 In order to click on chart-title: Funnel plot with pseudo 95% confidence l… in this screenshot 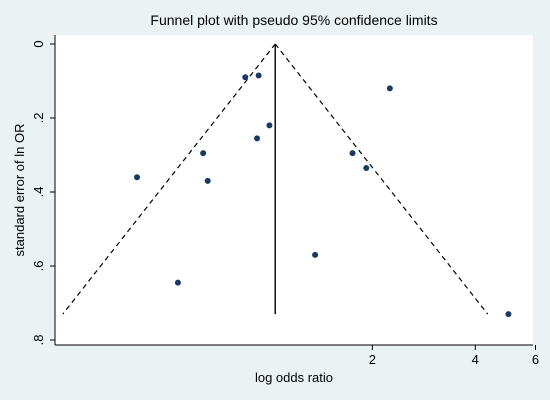, I will do `click(293, 20)`.